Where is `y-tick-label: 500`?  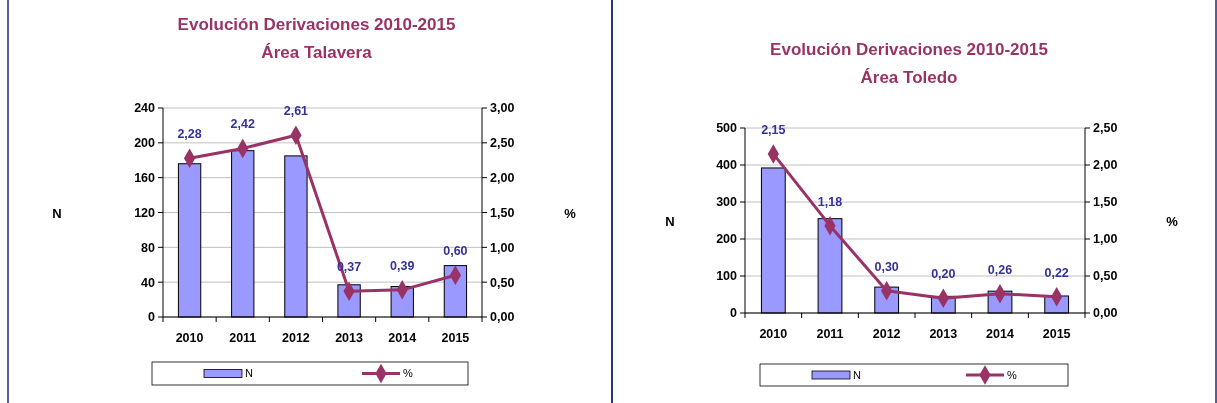 y-tick-label: 500 is located at coordinates (727, 128).